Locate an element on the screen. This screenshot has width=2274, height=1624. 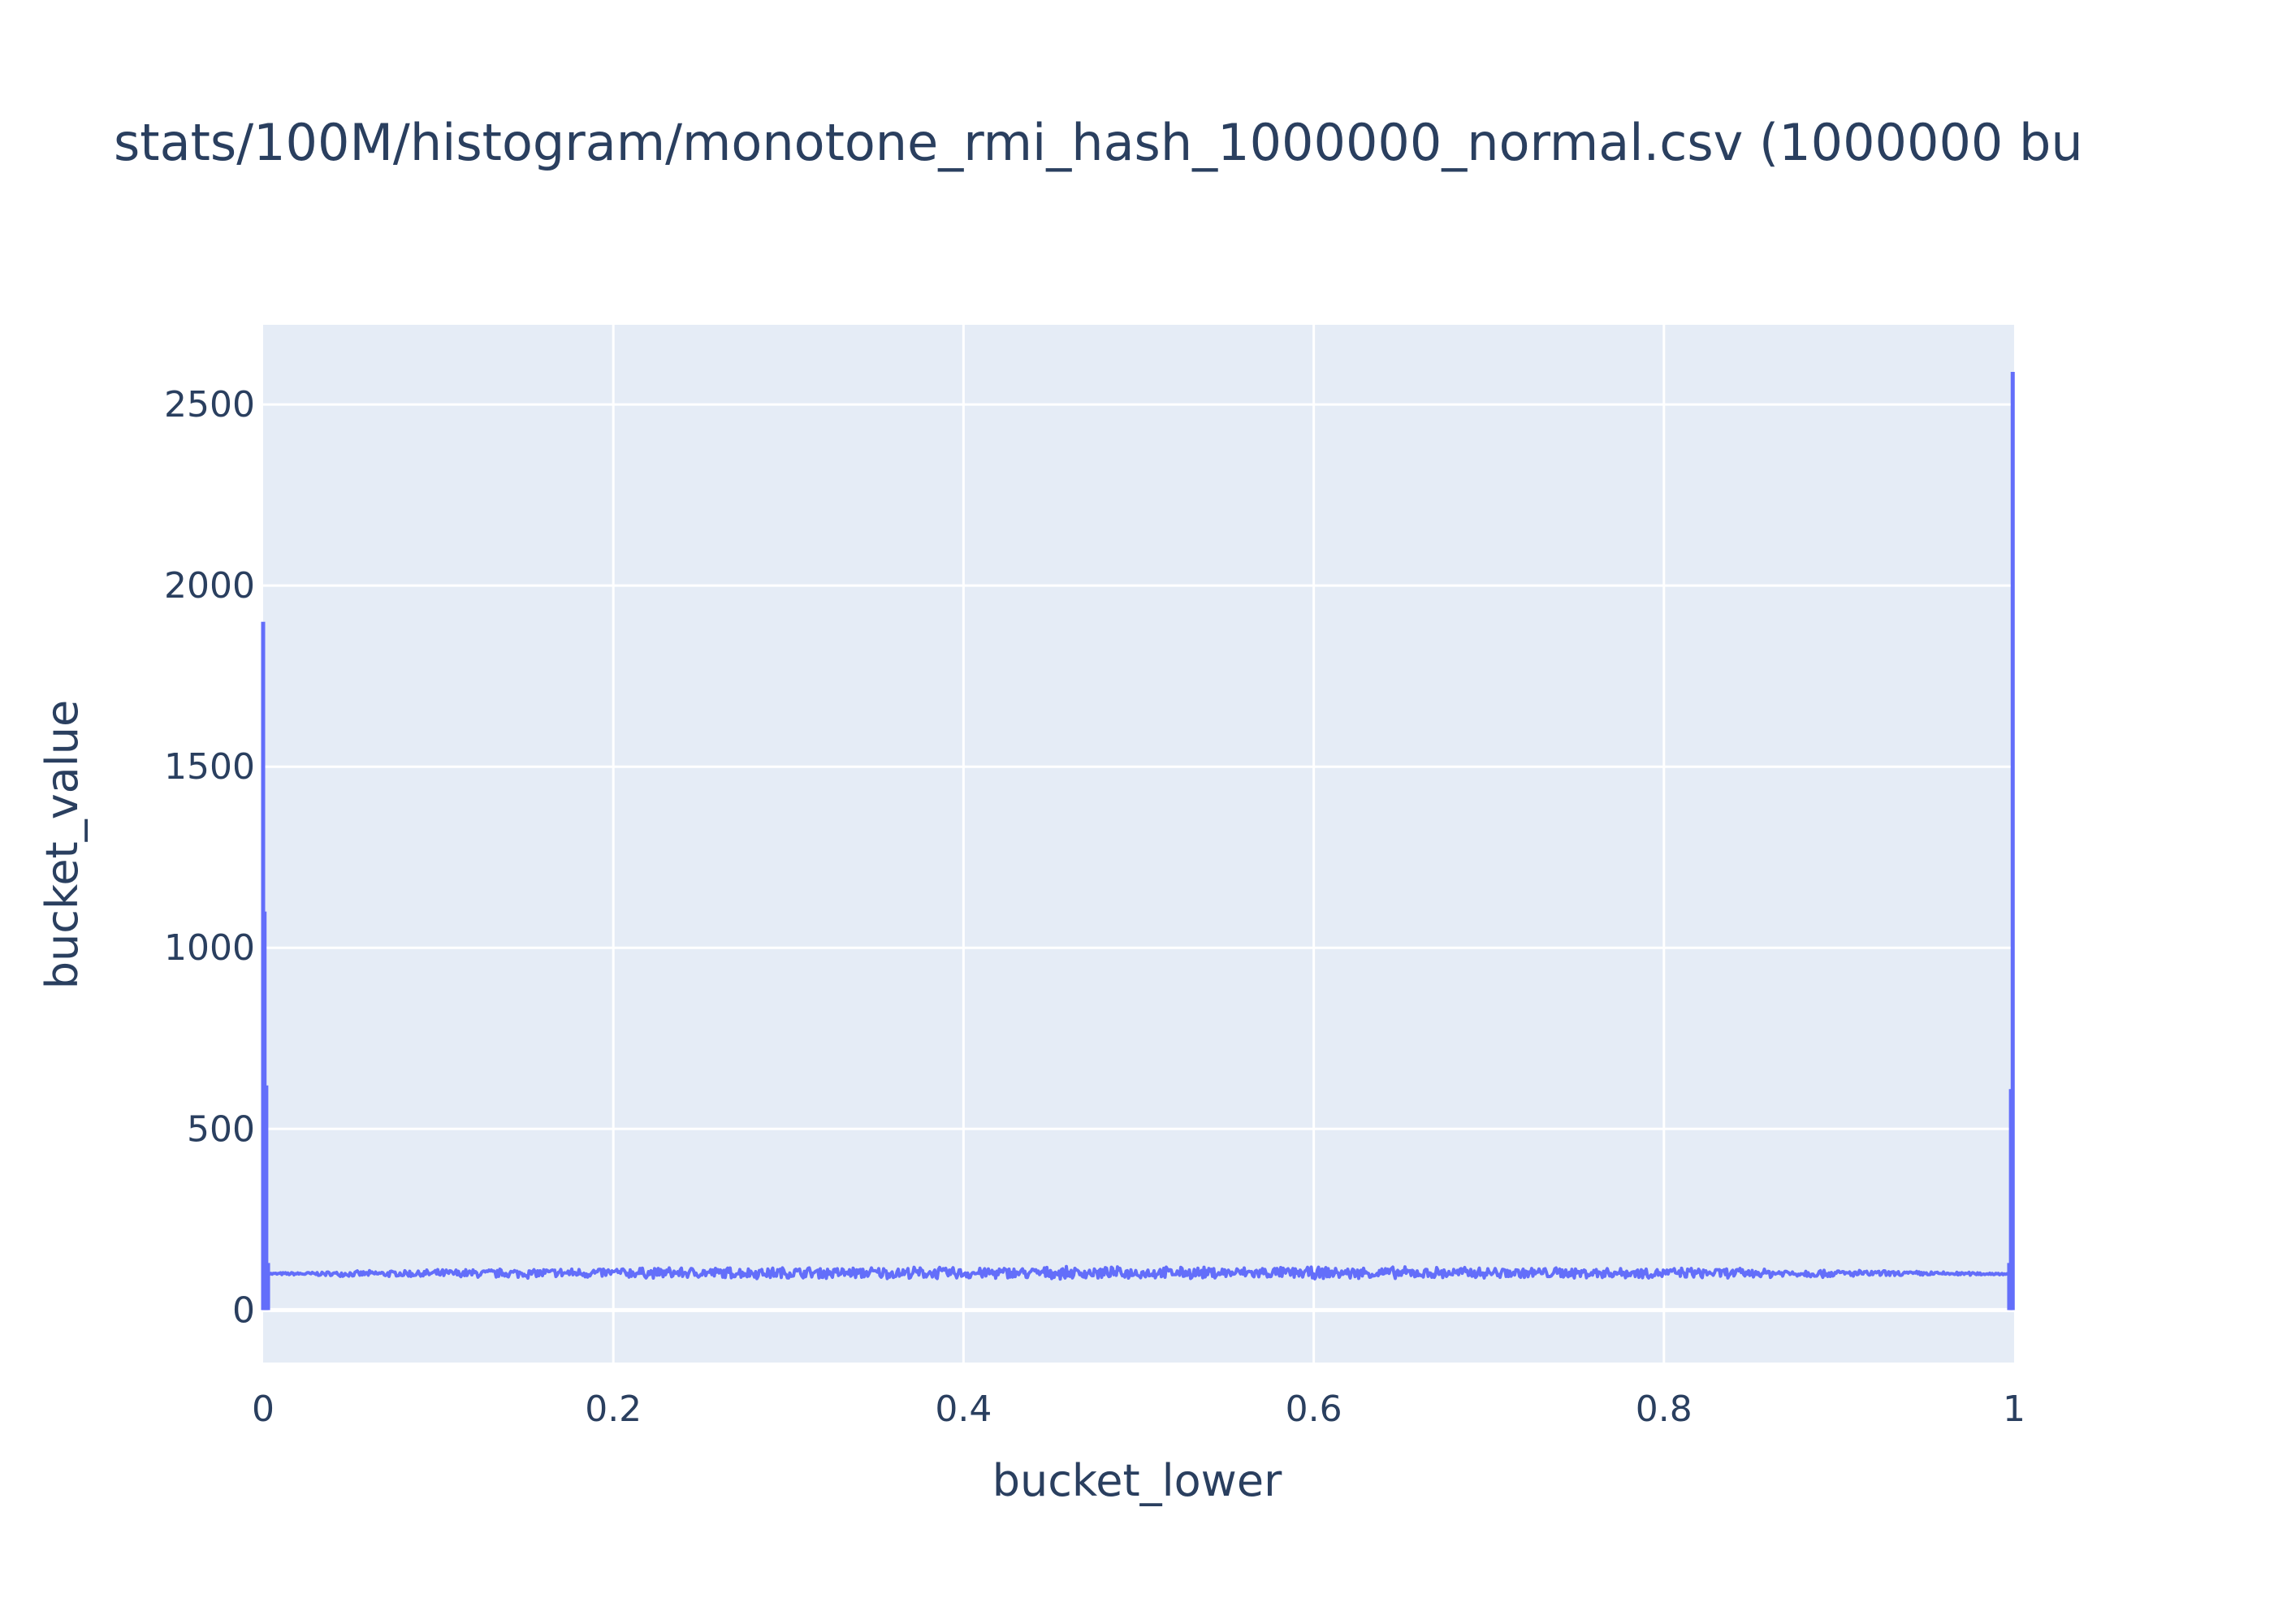
x-tick-label: 0.8 is located at coordinates (1665, 1410).